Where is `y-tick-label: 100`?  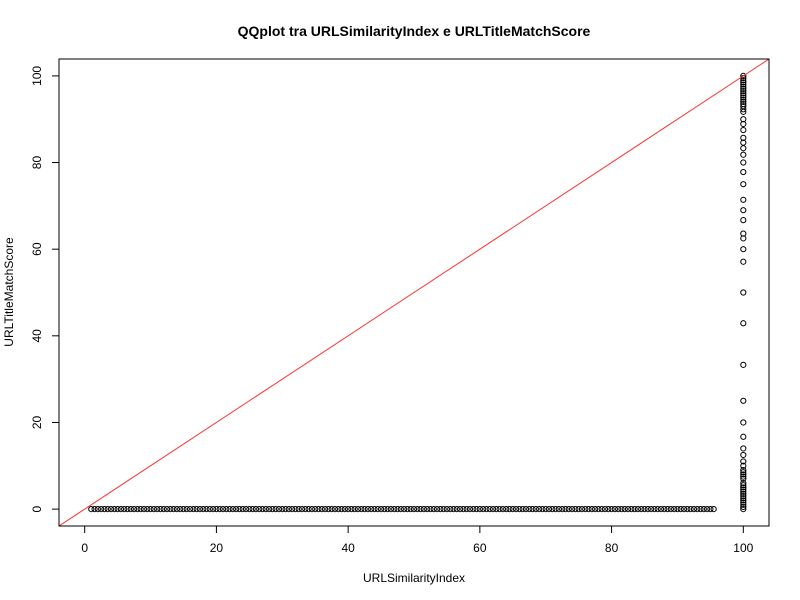 y-tick-label: 100 is located at coordinates (37, 76).